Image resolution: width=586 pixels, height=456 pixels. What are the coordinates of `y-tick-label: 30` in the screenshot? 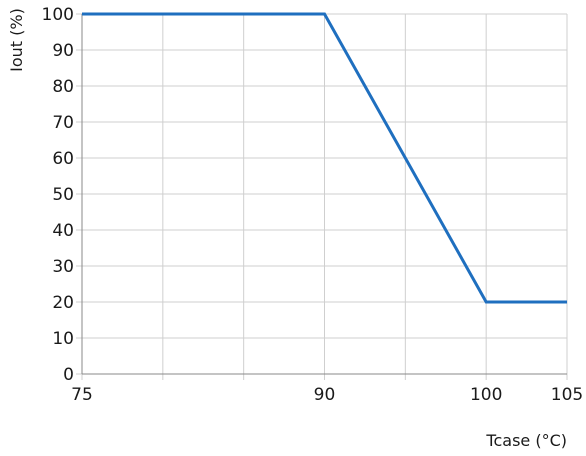 It's located at (63, 267).